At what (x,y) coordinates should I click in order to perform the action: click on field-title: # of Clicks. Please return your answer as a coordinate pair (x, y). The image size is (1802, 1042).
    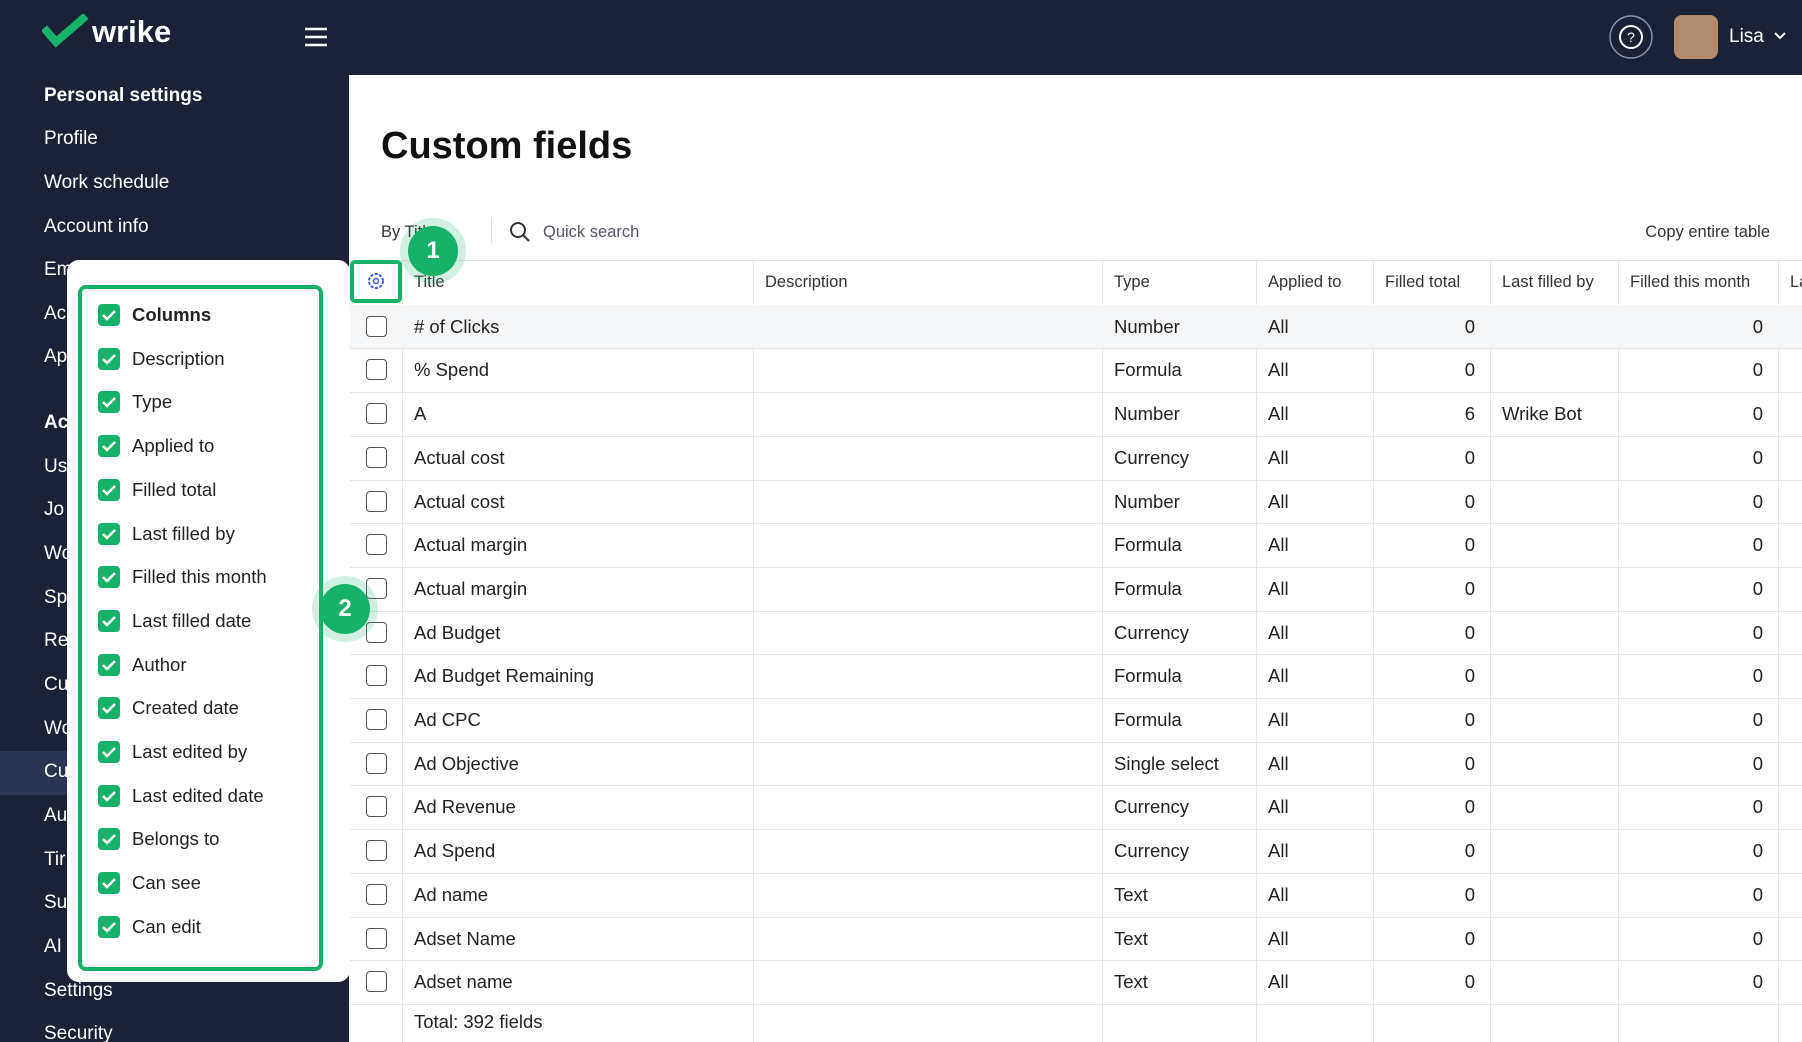
    Looking at the image, I should click on (457, 326).